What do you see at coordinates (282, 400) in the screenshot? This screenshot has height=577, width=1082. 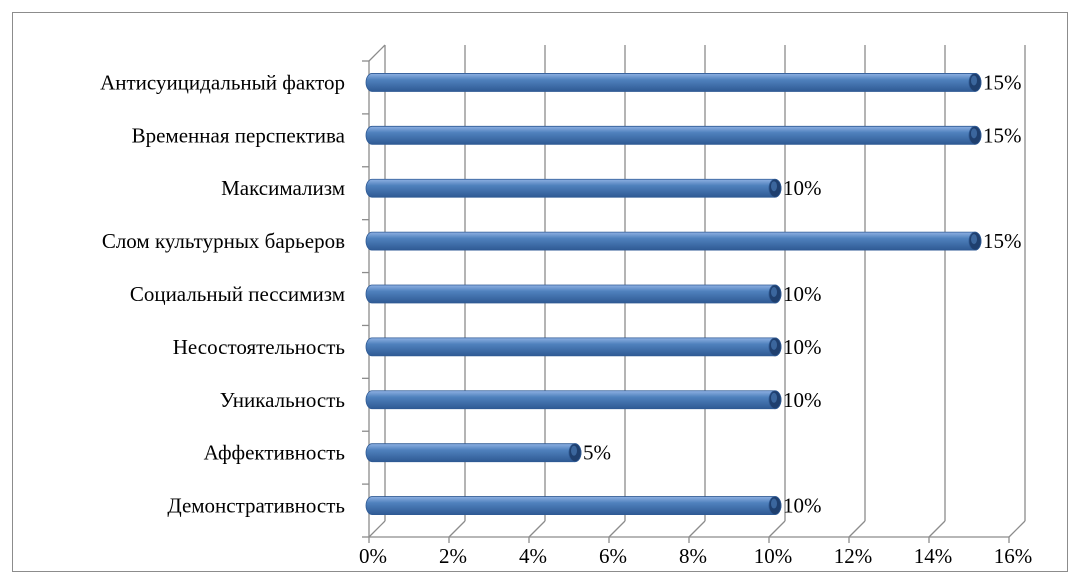 I see `category-label: Уникальность` at bounding box center [282, 400].